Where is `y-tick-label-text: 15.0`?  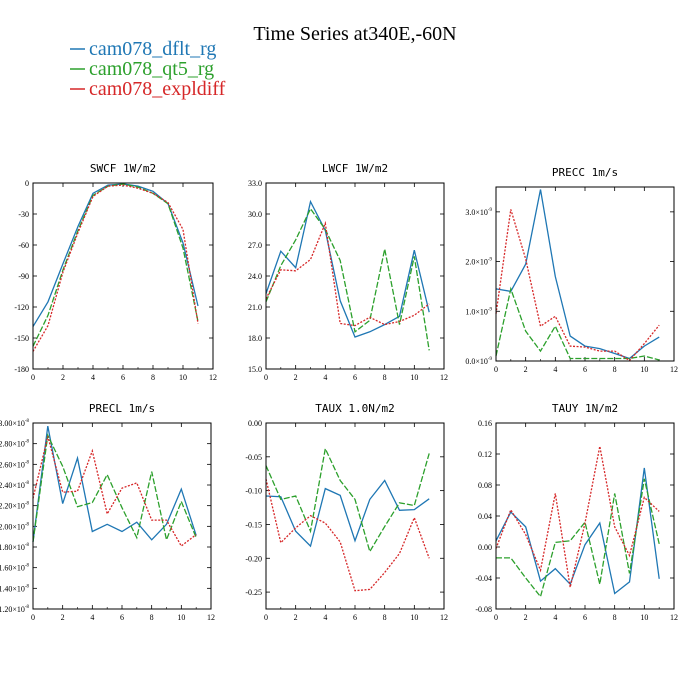
y-tick-label-text: 15.0 is located at coordinates (255, 369).